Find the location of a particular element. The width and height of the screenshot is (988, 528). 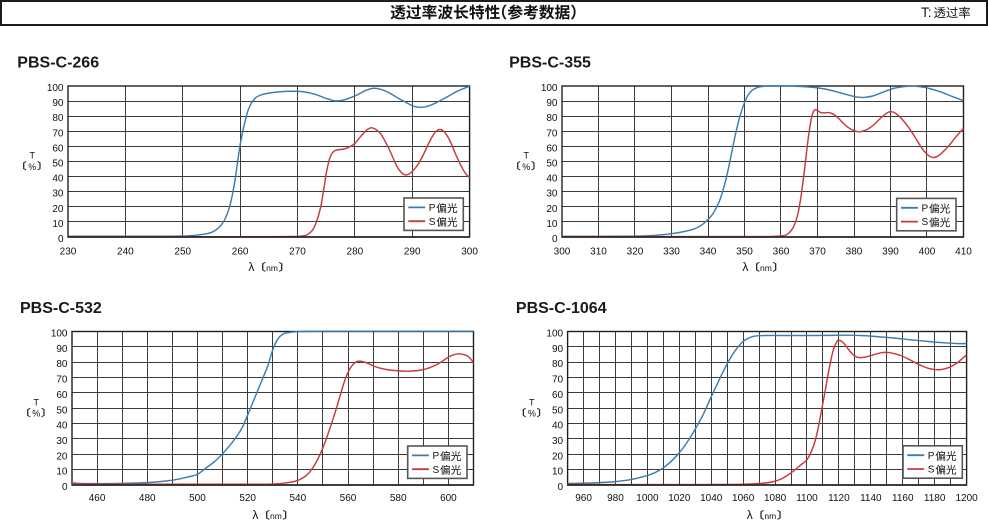

svg-text: PBS-C-532 is located at coordinates (61, 308).